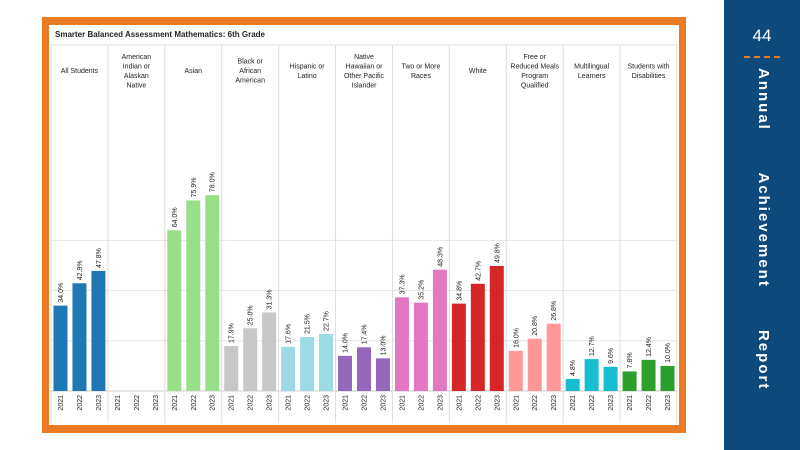  What do you see at coordinates (136, 76) in the screenshot?
I see `group-header-label: Alaskan` at bounding box center [136, 76].